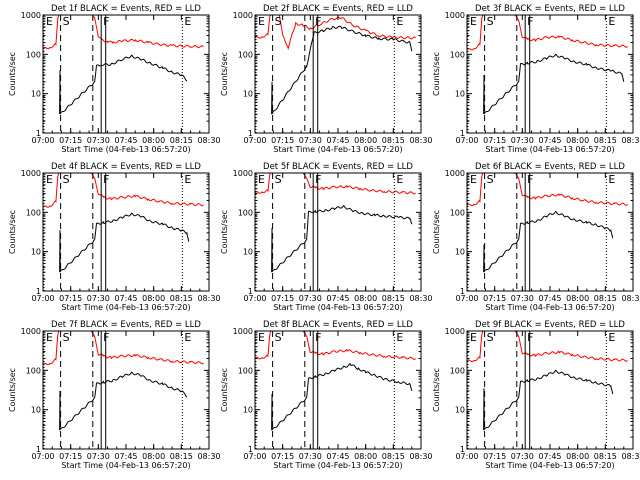  Describe the element at coordinates (126, 9) in the screenshot. I see `chart-title: Det 1f BLACK = Events, RED = LLD` at that location.